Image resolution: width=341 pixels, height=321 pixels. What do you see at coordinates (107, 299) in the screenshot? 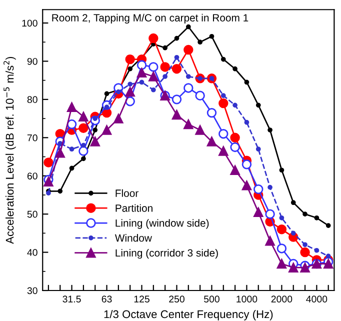
I see `x-tick-label: 63` at bounding box center [107, 299].